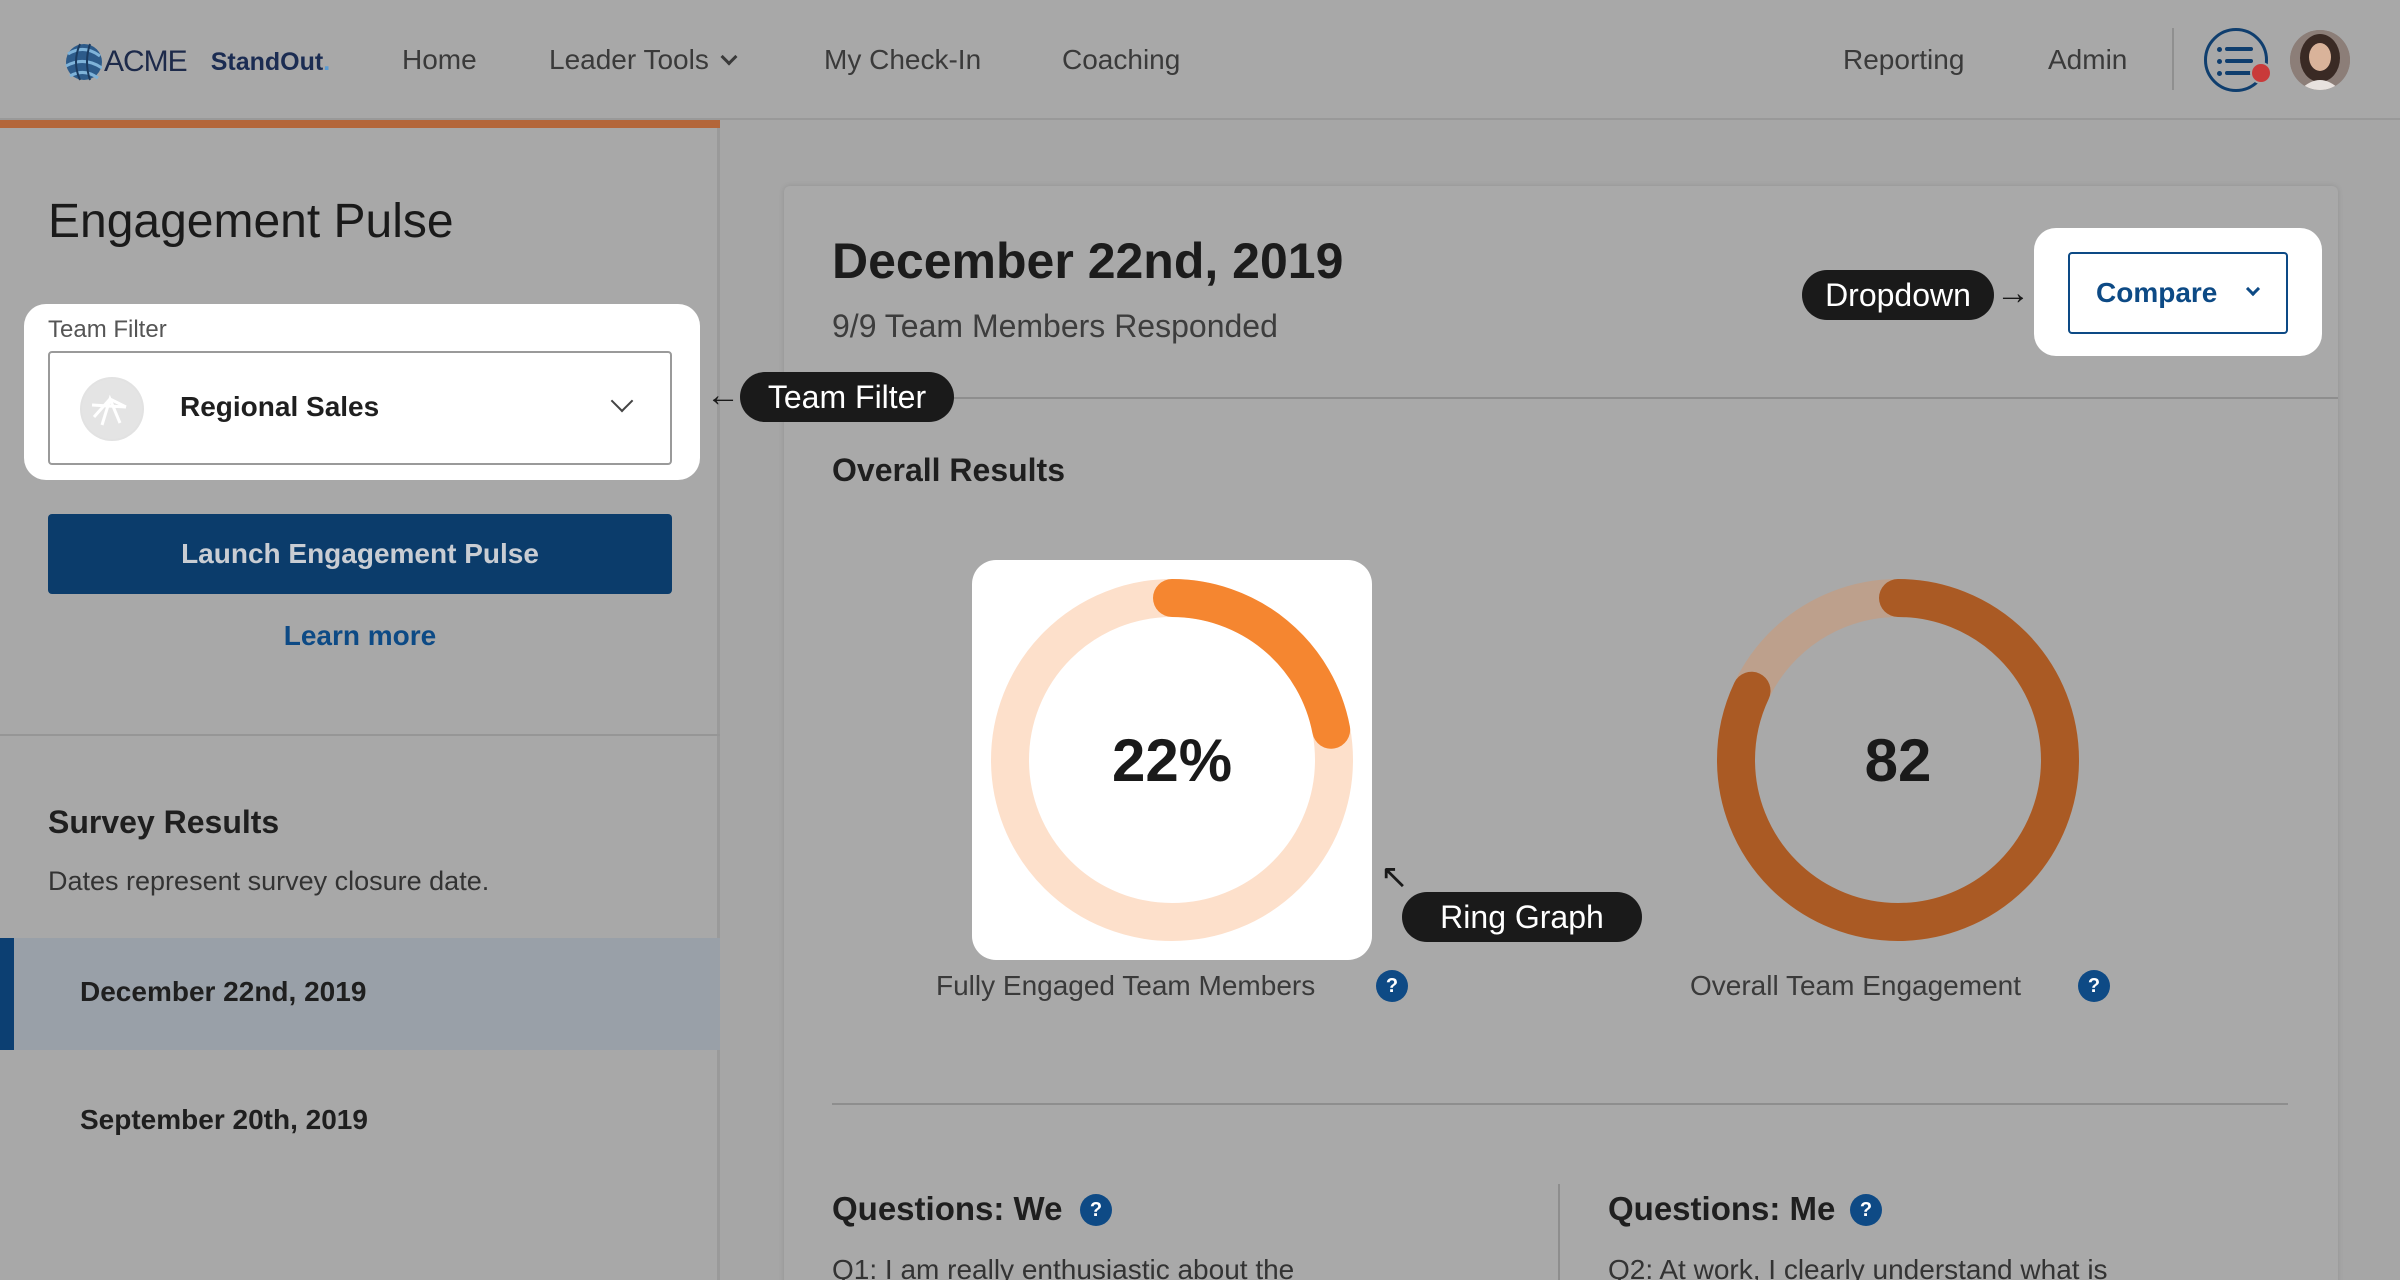 This screenshot has height=1280, width=2400. Describe the element at coordinates (360, 735) in the screenshot. I see `sidebar-divider` at that location.